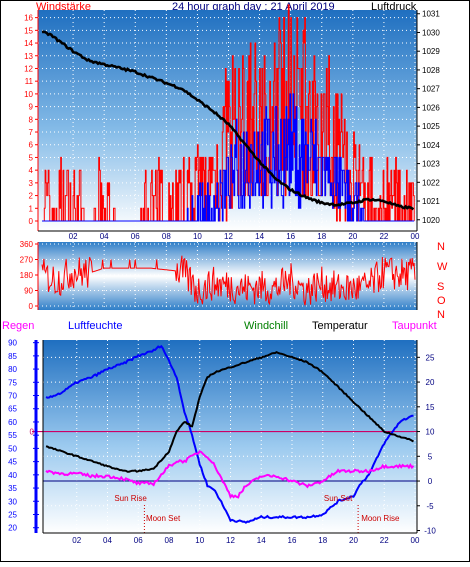 This screenshot has height=567, width=470. I want to click on wind-direction-grid, so click(227, 276).